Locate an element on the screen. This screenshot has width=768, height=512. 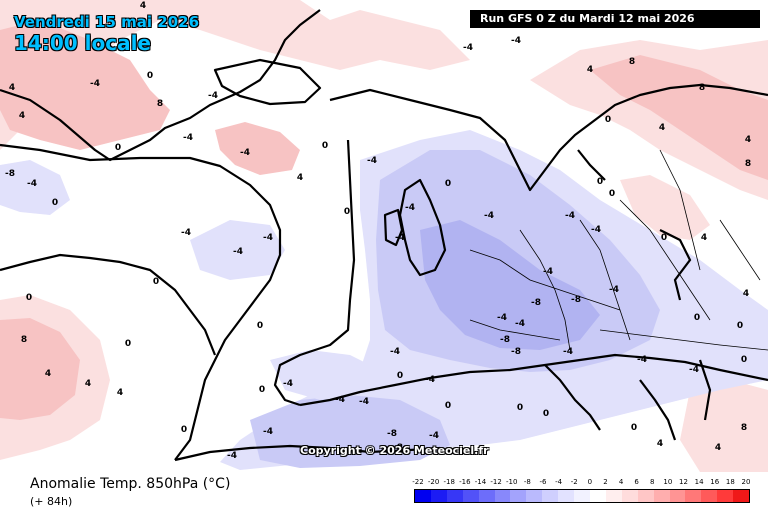
forecast-hour: (+ 84h) is located at coordinates (51, 501).